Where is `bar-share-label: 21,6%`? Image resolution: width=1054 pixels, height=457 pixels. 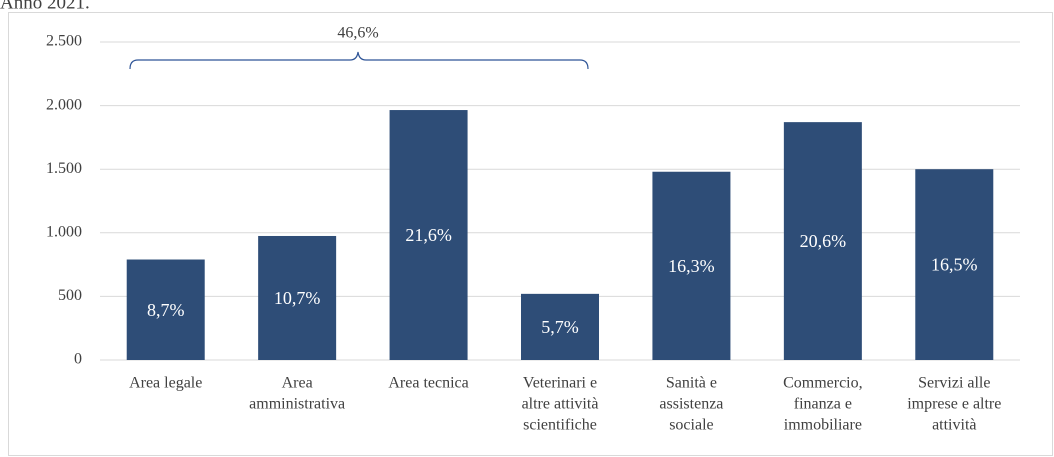
bar-share-label: 21,6% is located at coordinates (428, 235).